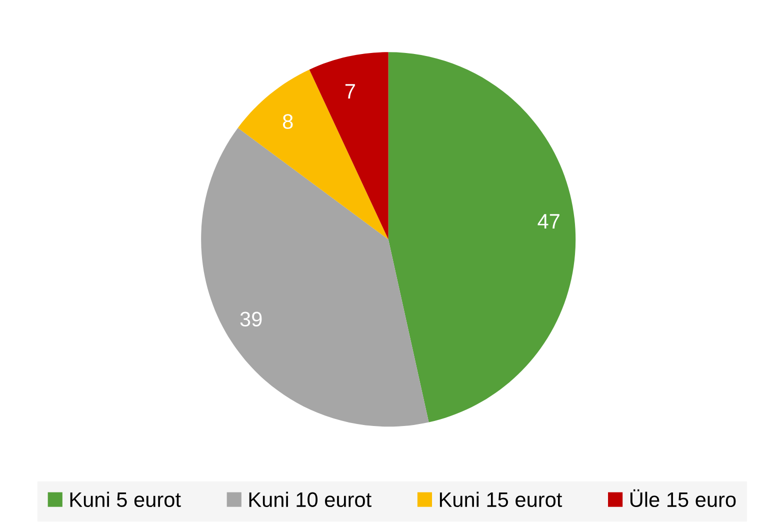  What do you see at coordinates (683, 498) in the screenshot?
I see `legend-label: Üle 15 euro` at bounding box center [683, 498].